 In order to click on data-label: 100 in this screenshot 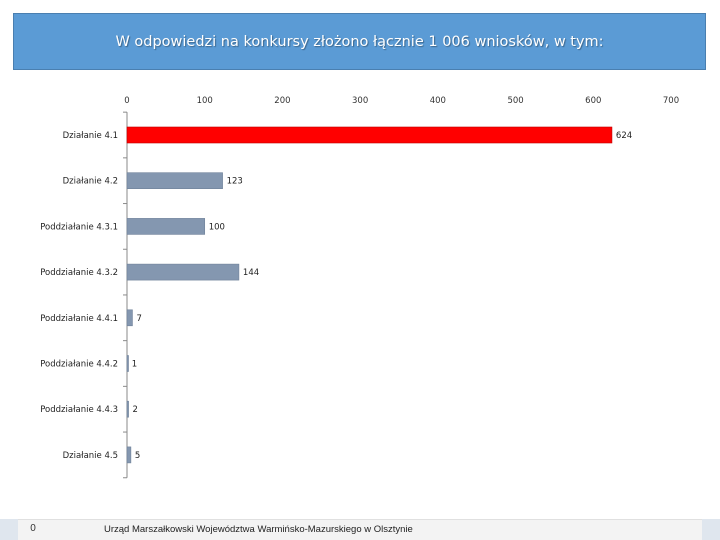, I will do `click(217, 227)`.